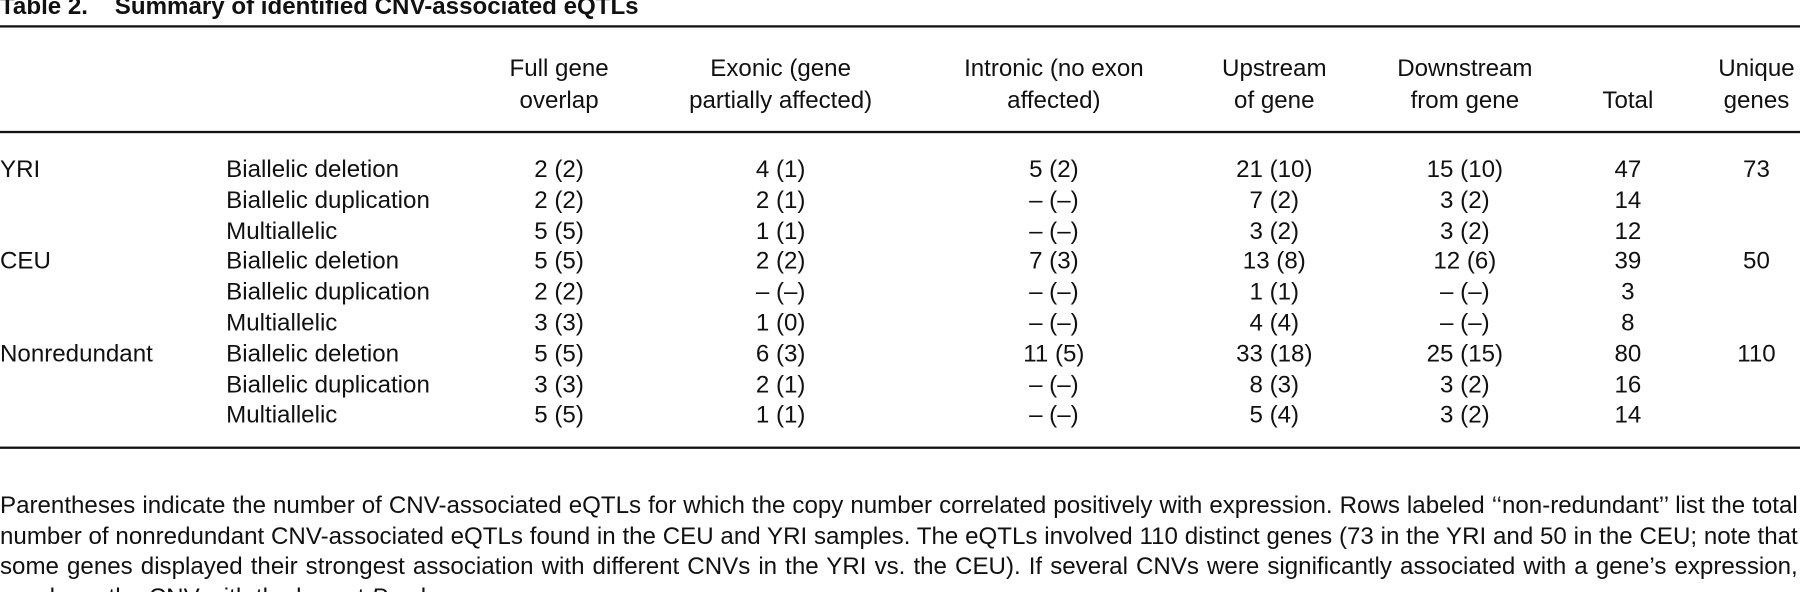 The width and height of the screenshot is (1800, 592). I want to click on cell: 11 (5), so click(1054, 354).